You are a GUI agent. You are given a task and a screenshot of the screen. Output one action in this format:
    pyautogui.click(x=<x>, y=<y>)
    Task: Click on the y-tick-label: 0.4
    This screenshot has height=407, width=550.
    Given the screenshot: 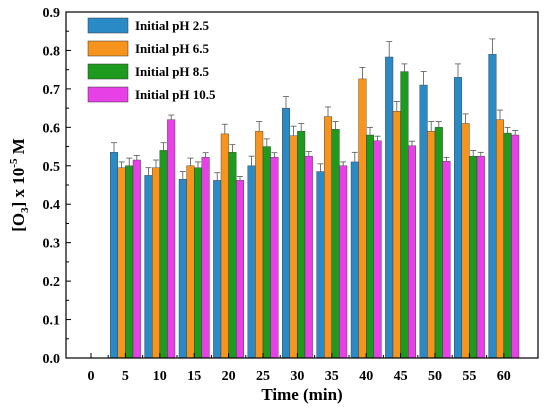 What is the action you would take?
    pyautogui.click(x=52, y=205)
    